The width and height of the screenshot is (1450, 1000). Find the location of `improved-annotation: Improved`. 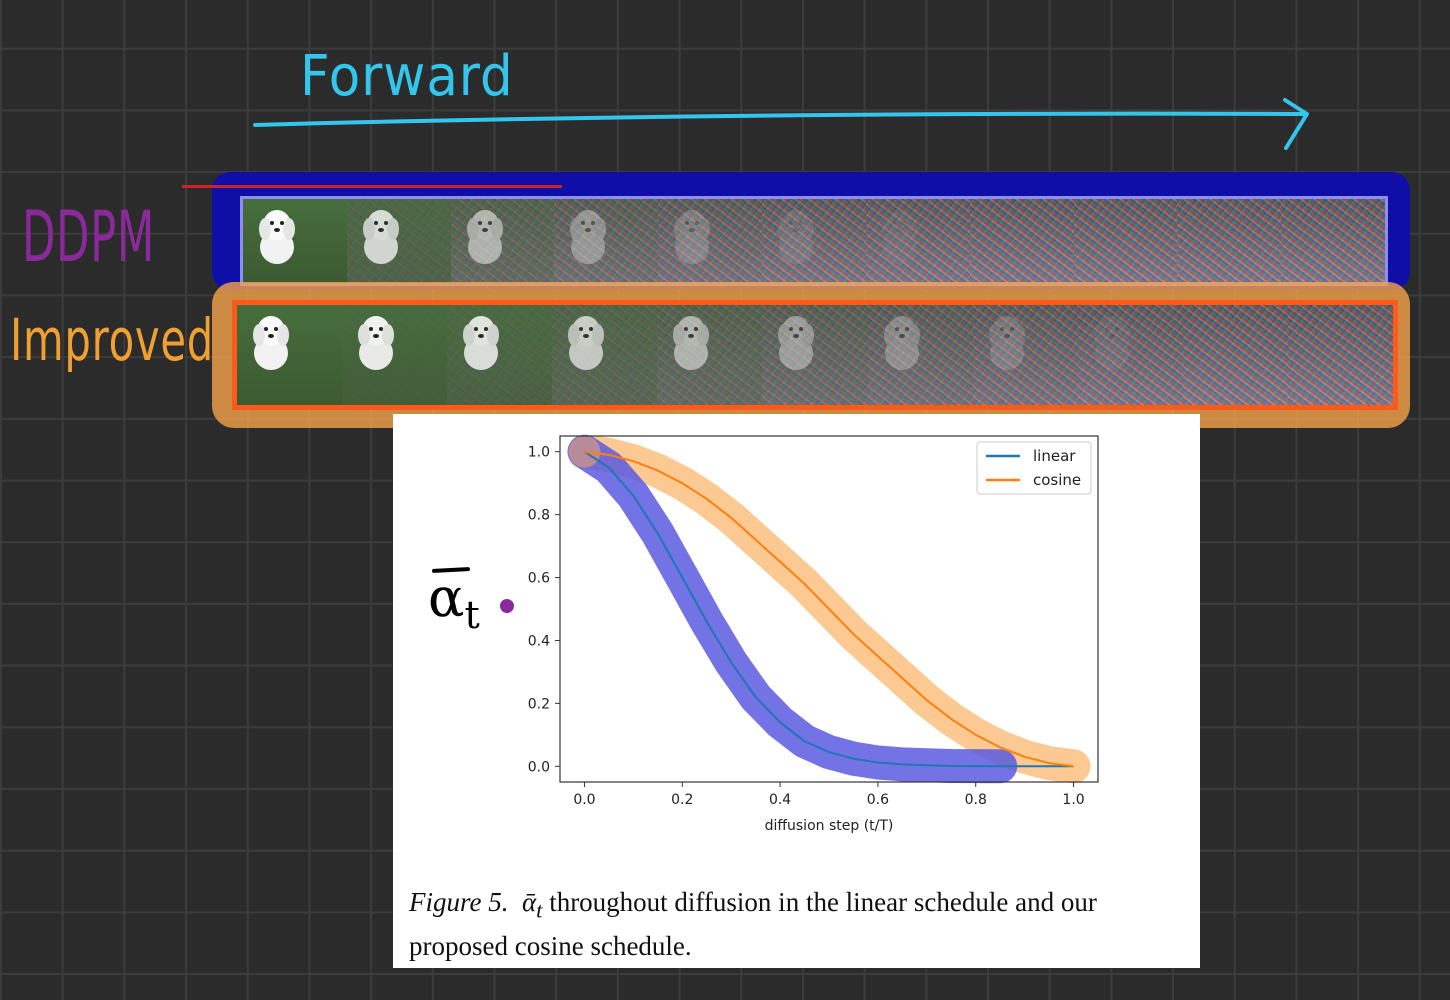

improved-annotation: Improved is located at coordinates (112, 340).